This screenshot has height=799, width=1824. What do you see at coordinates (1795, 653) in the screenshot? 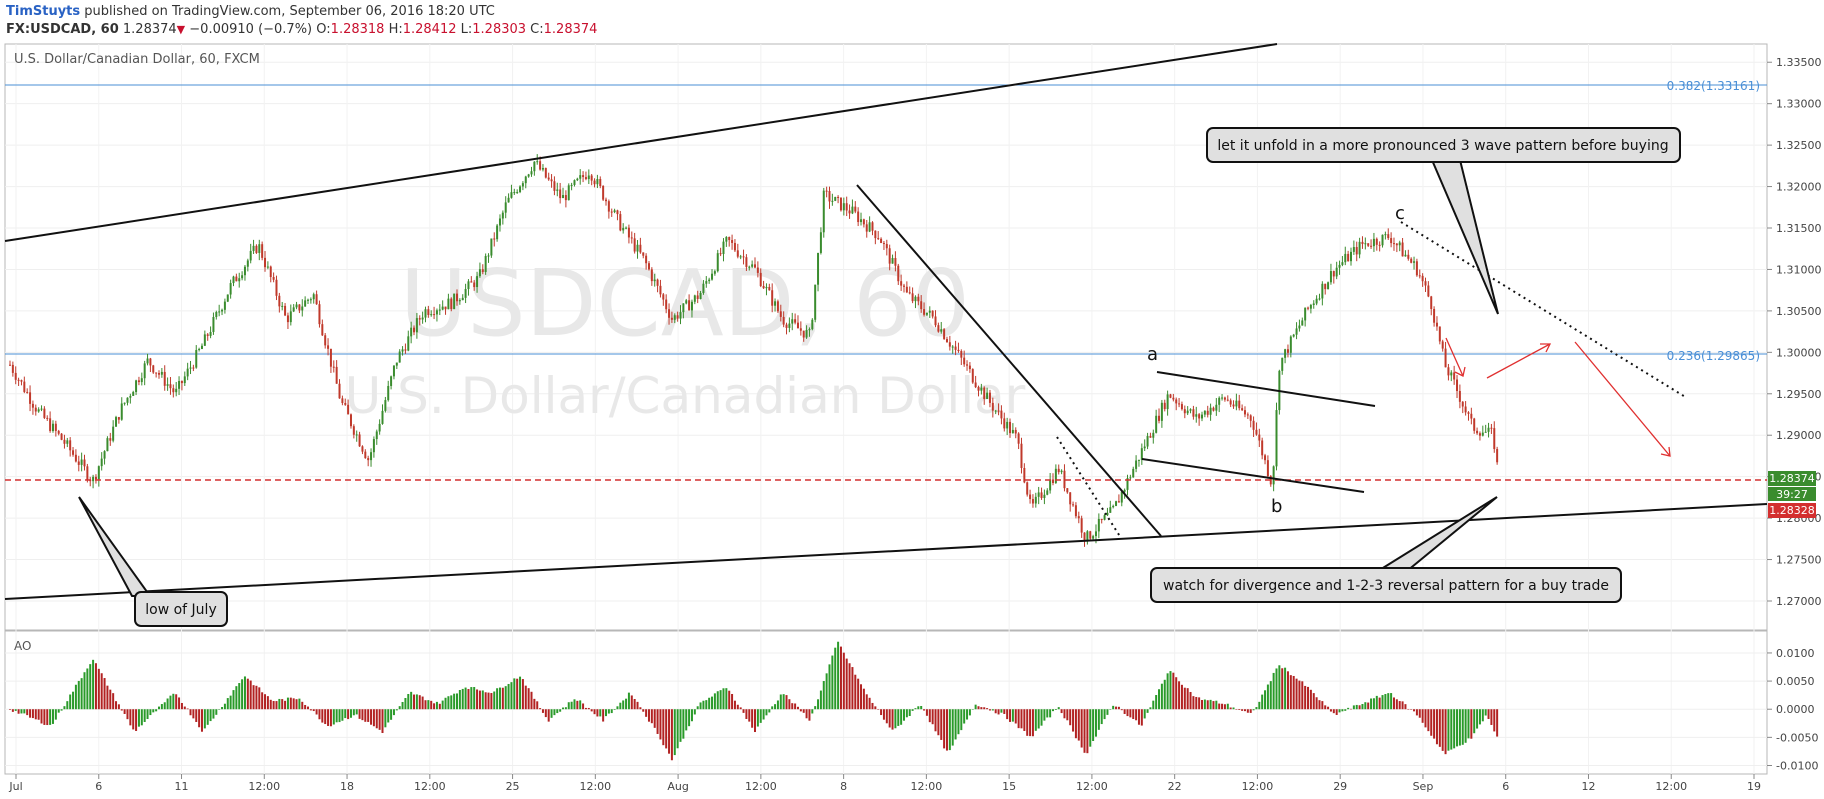
I see `ao-tick-label: 0.0100` at bounding box center [1795, 653].